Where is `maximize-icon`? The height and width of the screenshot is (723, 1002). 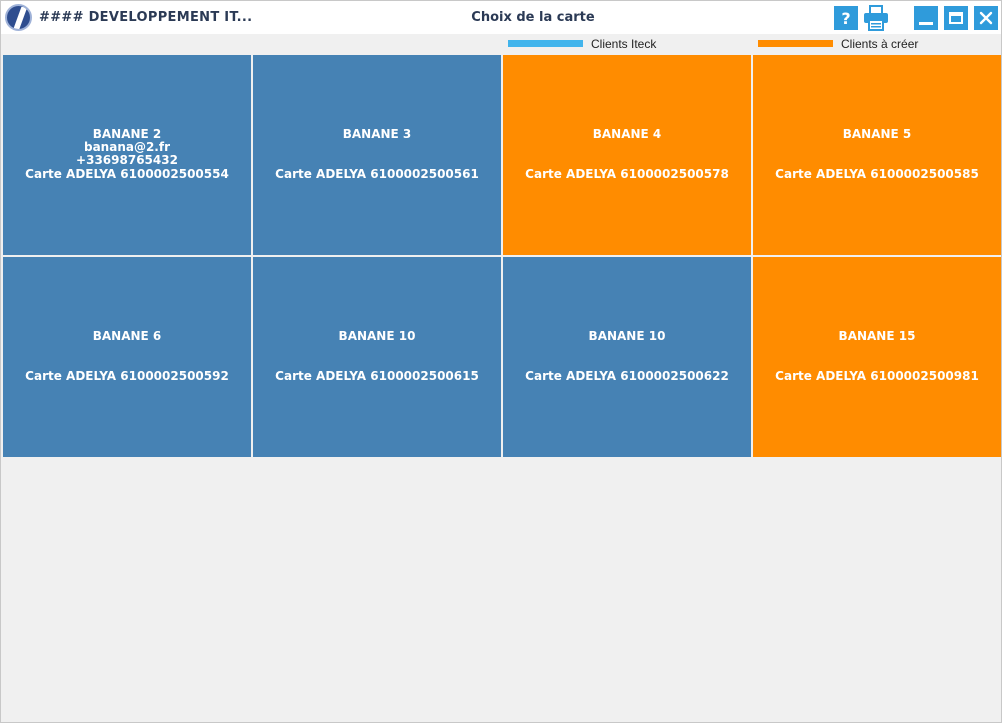 maximize-icon is located at coordinates (956, 18).